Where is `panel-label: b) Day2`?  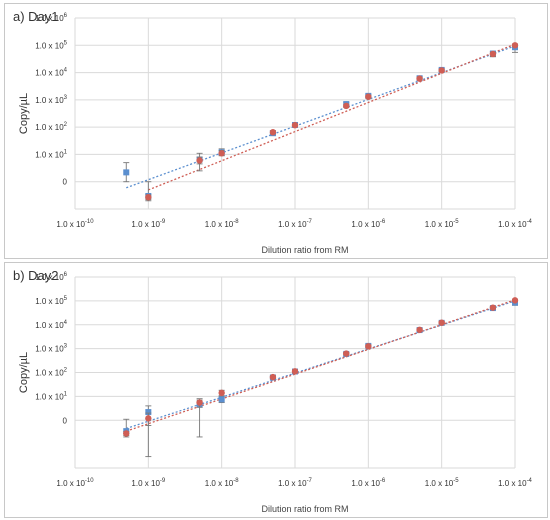
panel-label: b) Day2 is located at coordinates (36, 275).